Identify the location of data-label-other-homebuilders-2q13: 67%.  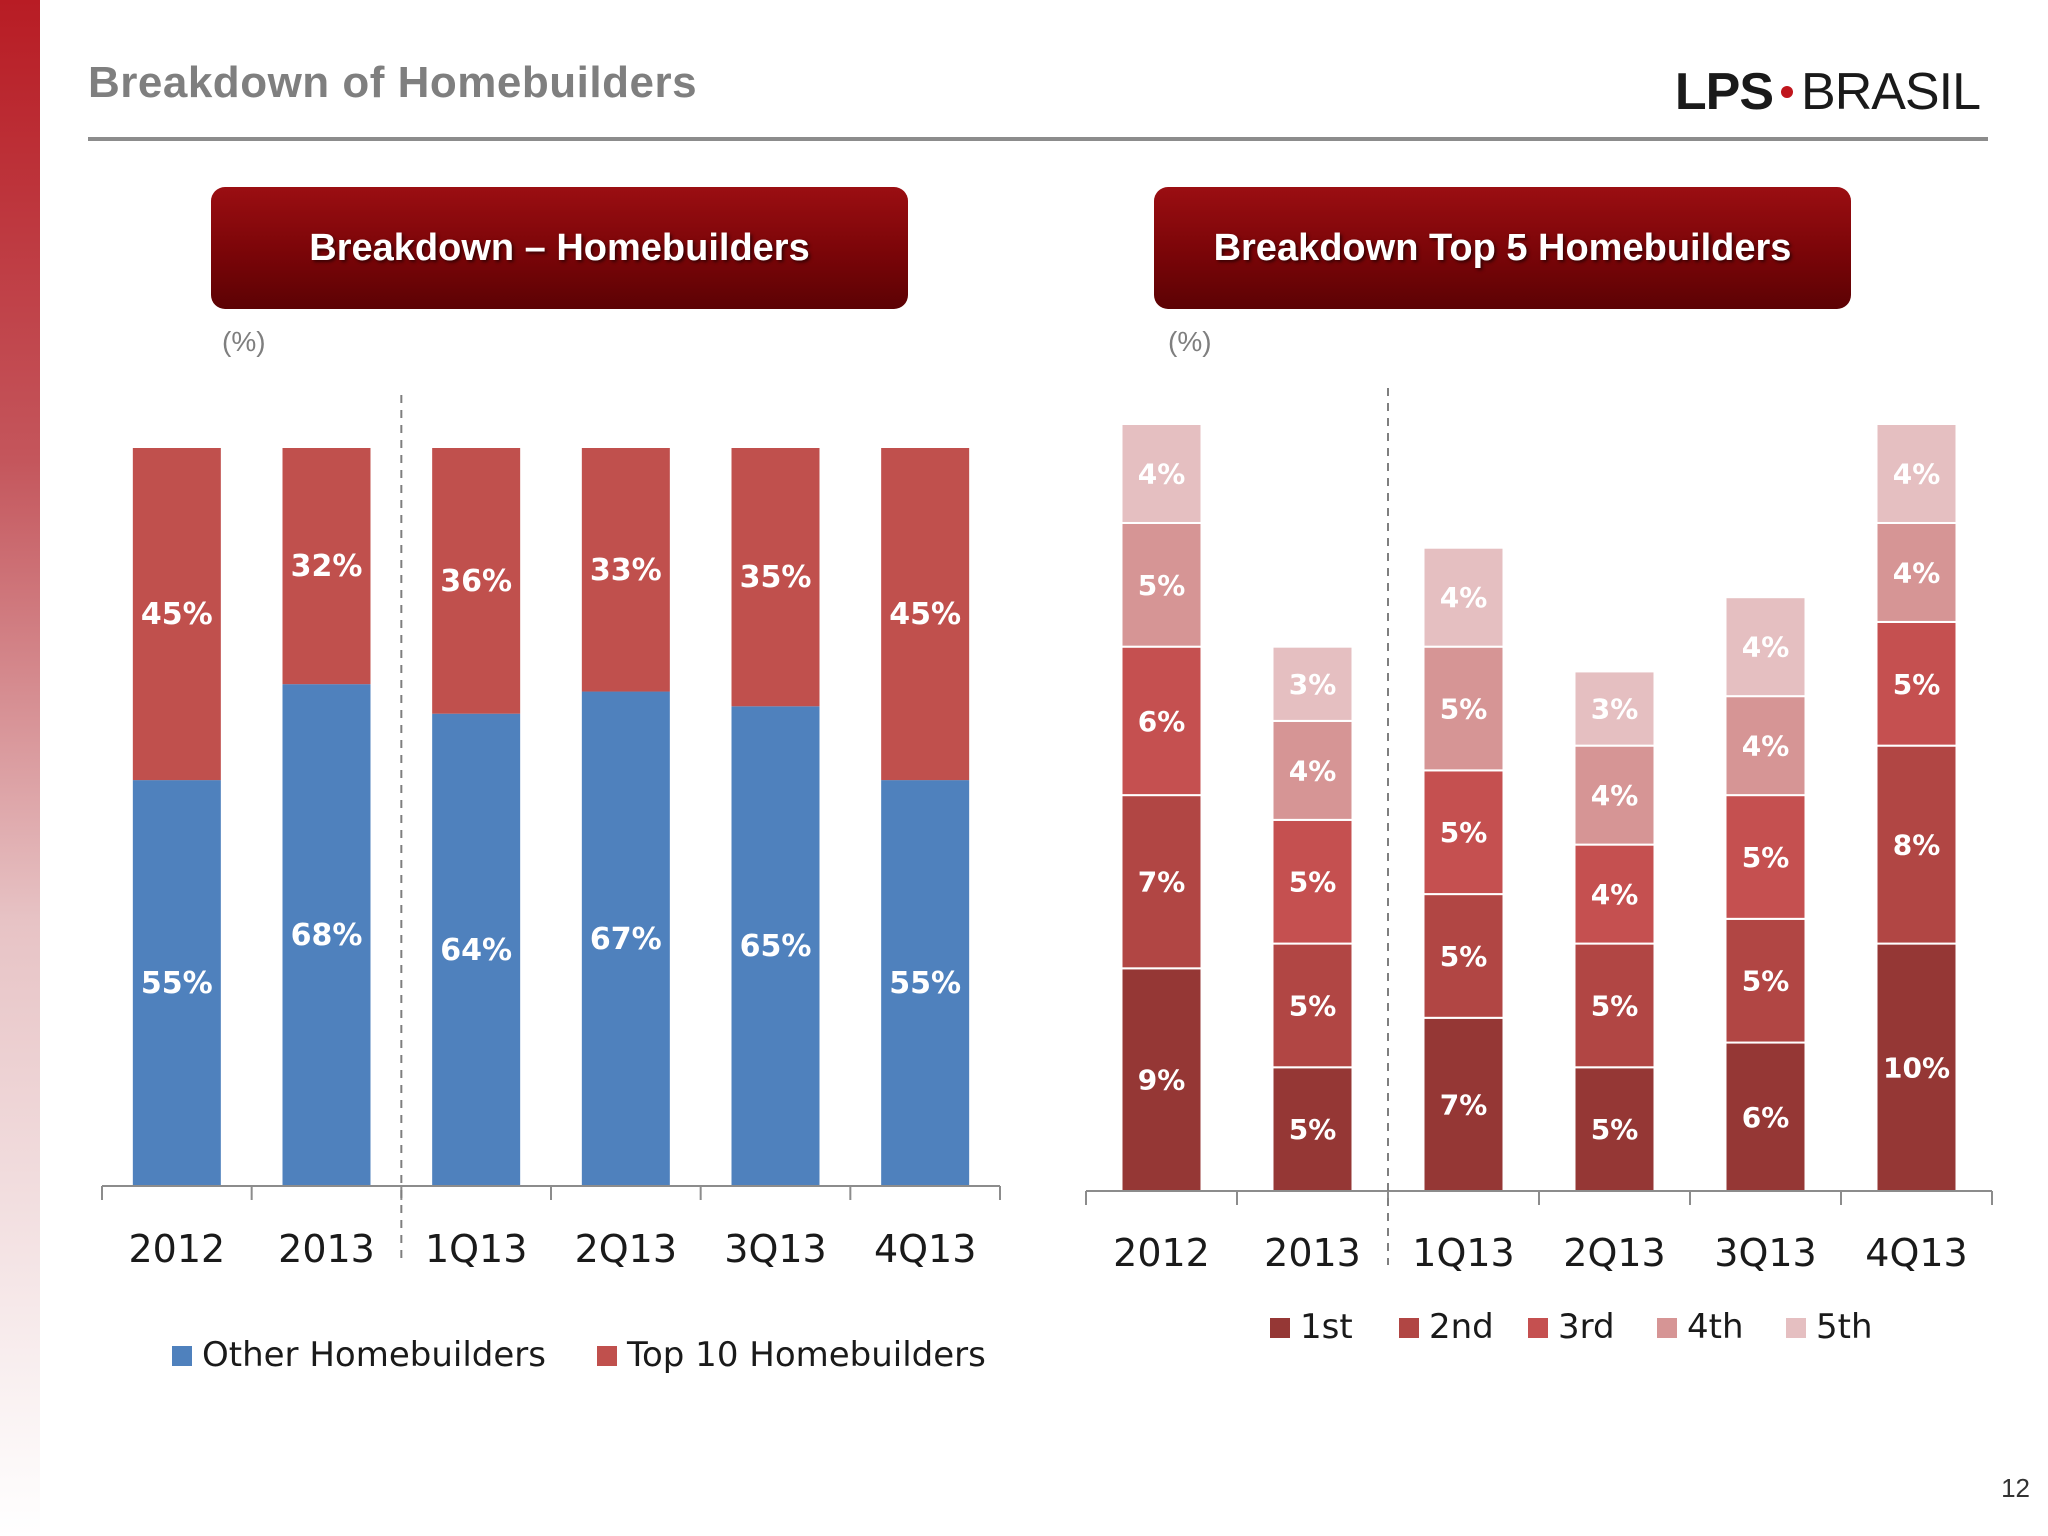
(626, 939).